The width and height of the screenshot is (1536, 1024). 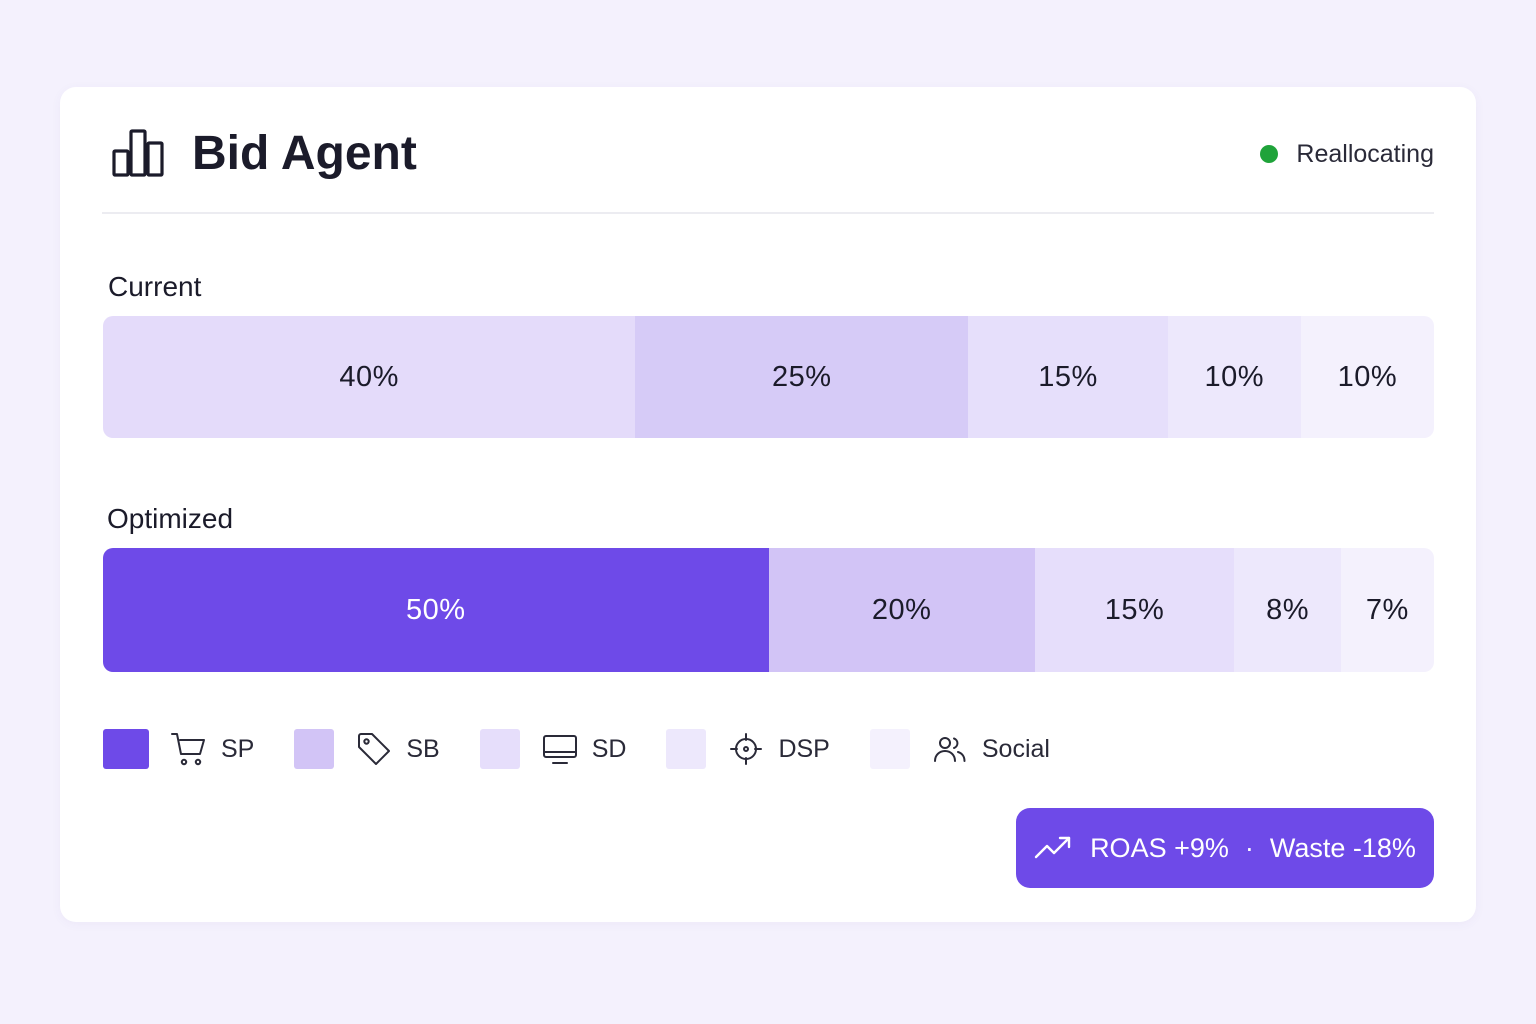 What do you see at coordinates (138, 153) in the screenshot?
I see `bar-chart-icon` at bounding box center [138, 153].